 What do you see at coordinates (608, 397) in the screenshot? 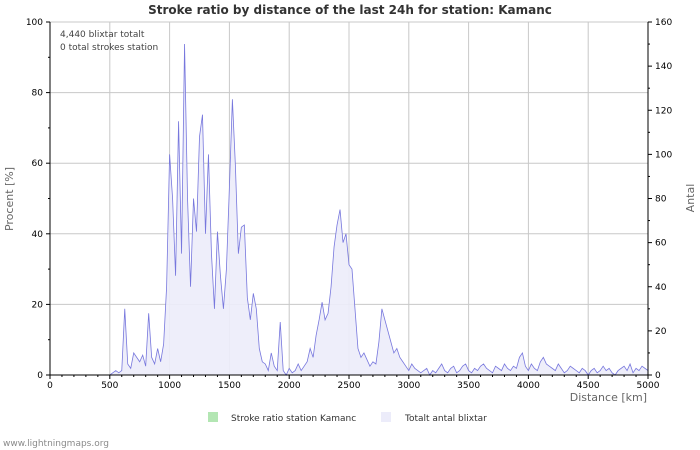
I see `x-axis-label: Distance [km]` at bounding box center [608, 397].